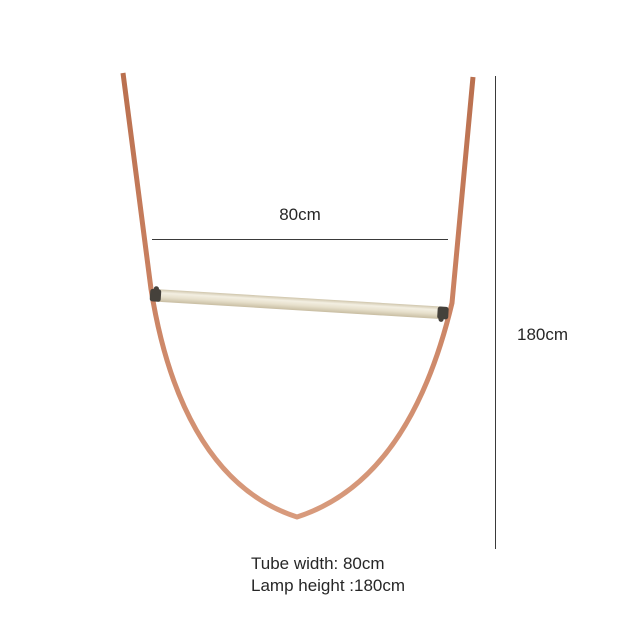 Image resolution: width=640 pixels, height=640 pixels. Describe the element at coordinates (300, 239) in the screenshot. I see `width-dimension-line` at that location.